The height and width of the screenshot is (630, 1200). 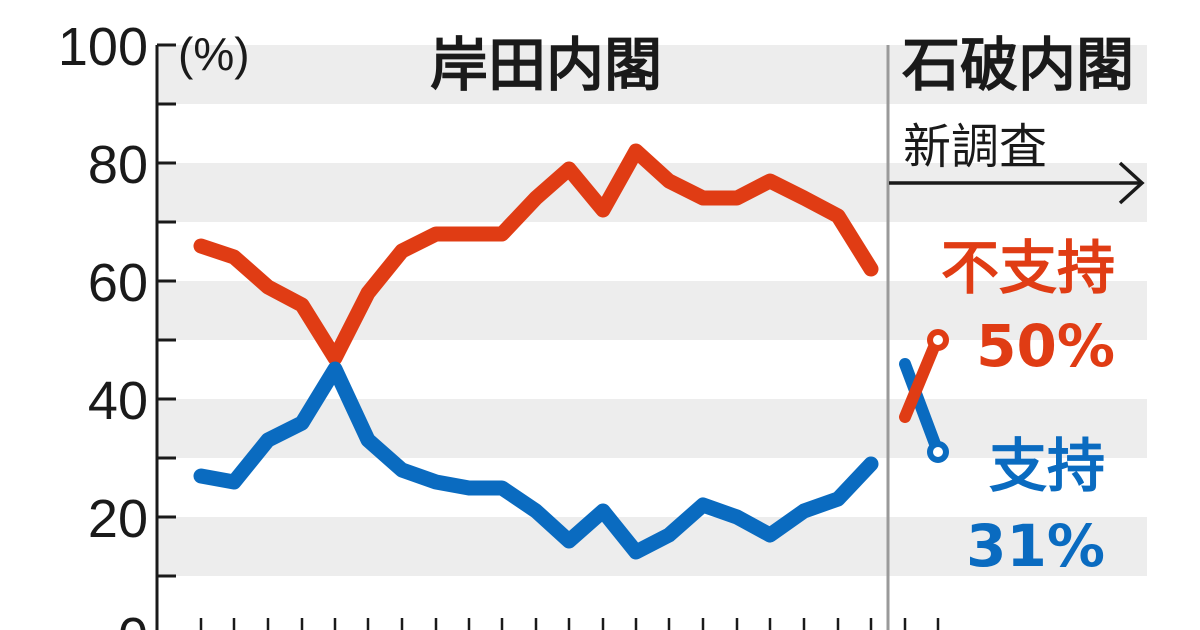 I want to click on x-axis-ticks, so click(x=569, y=624).